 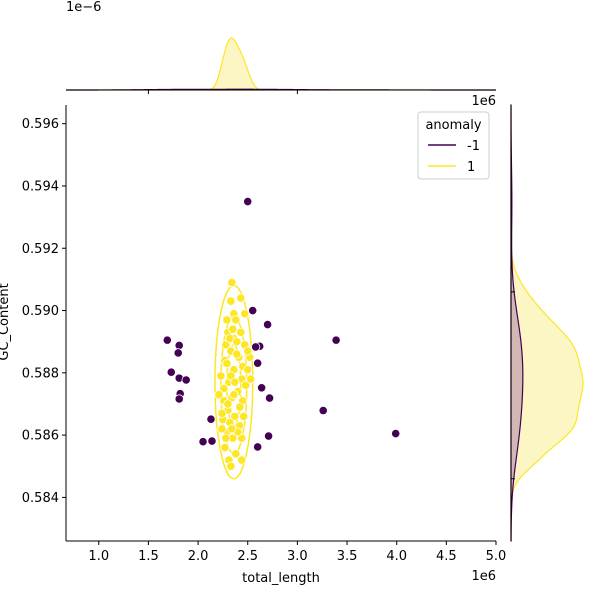 I want to click on y-tick-label: 0.590, so click(x=40, y=311).